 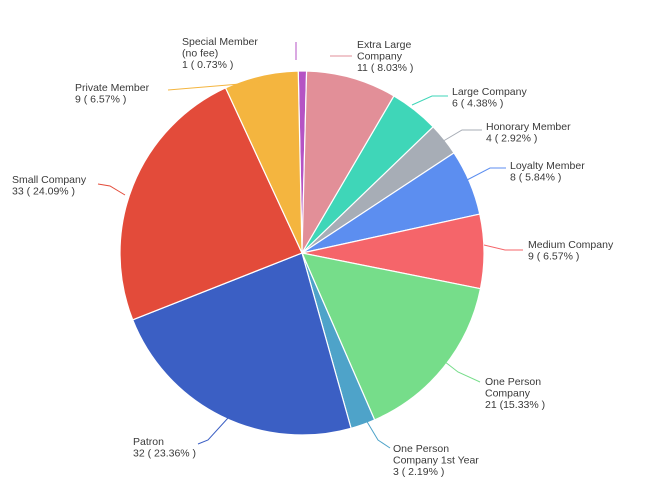 I want to click on slice-label: Honorary Member 4 ( 2.92% ), so click(x=528, y=133).